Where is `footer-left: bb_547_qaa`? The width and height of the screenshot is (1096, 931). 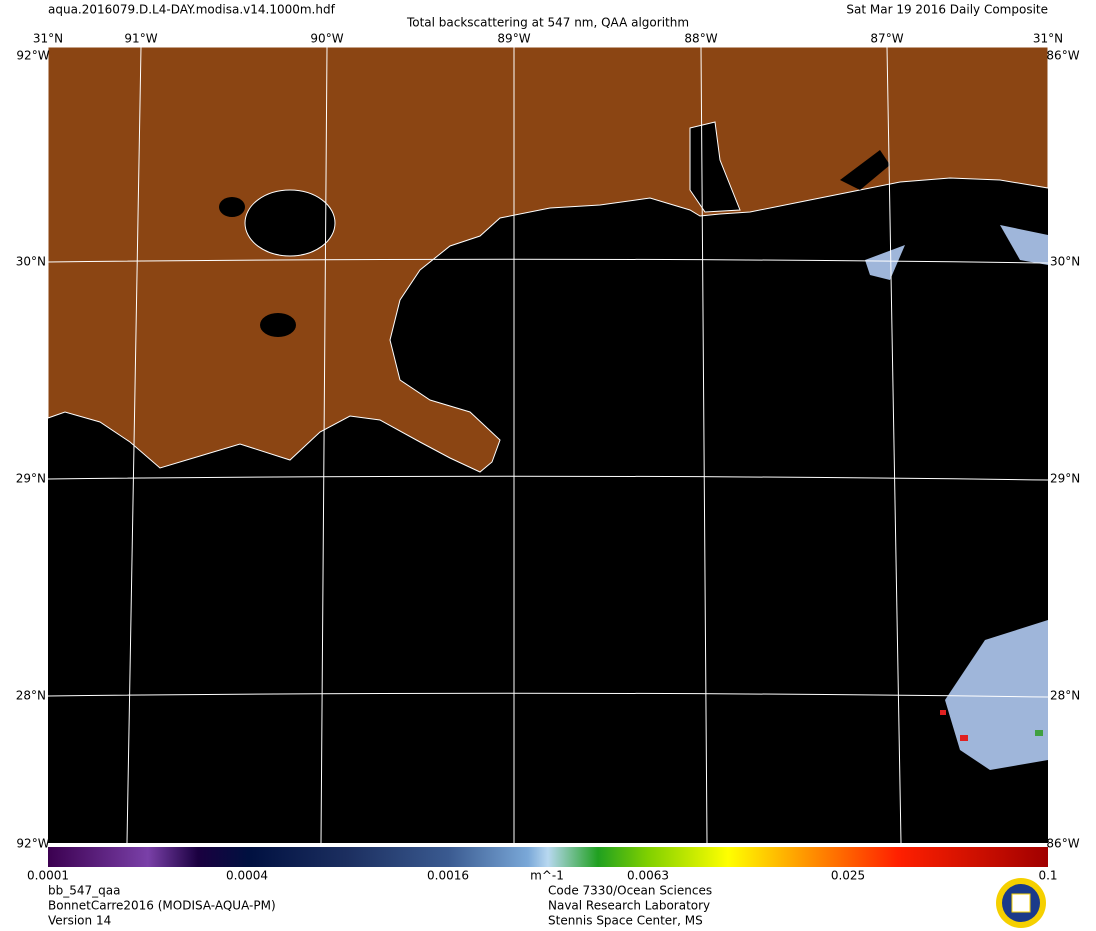
footer-left: bb_547_qaa is located at coordinates (84, 891).